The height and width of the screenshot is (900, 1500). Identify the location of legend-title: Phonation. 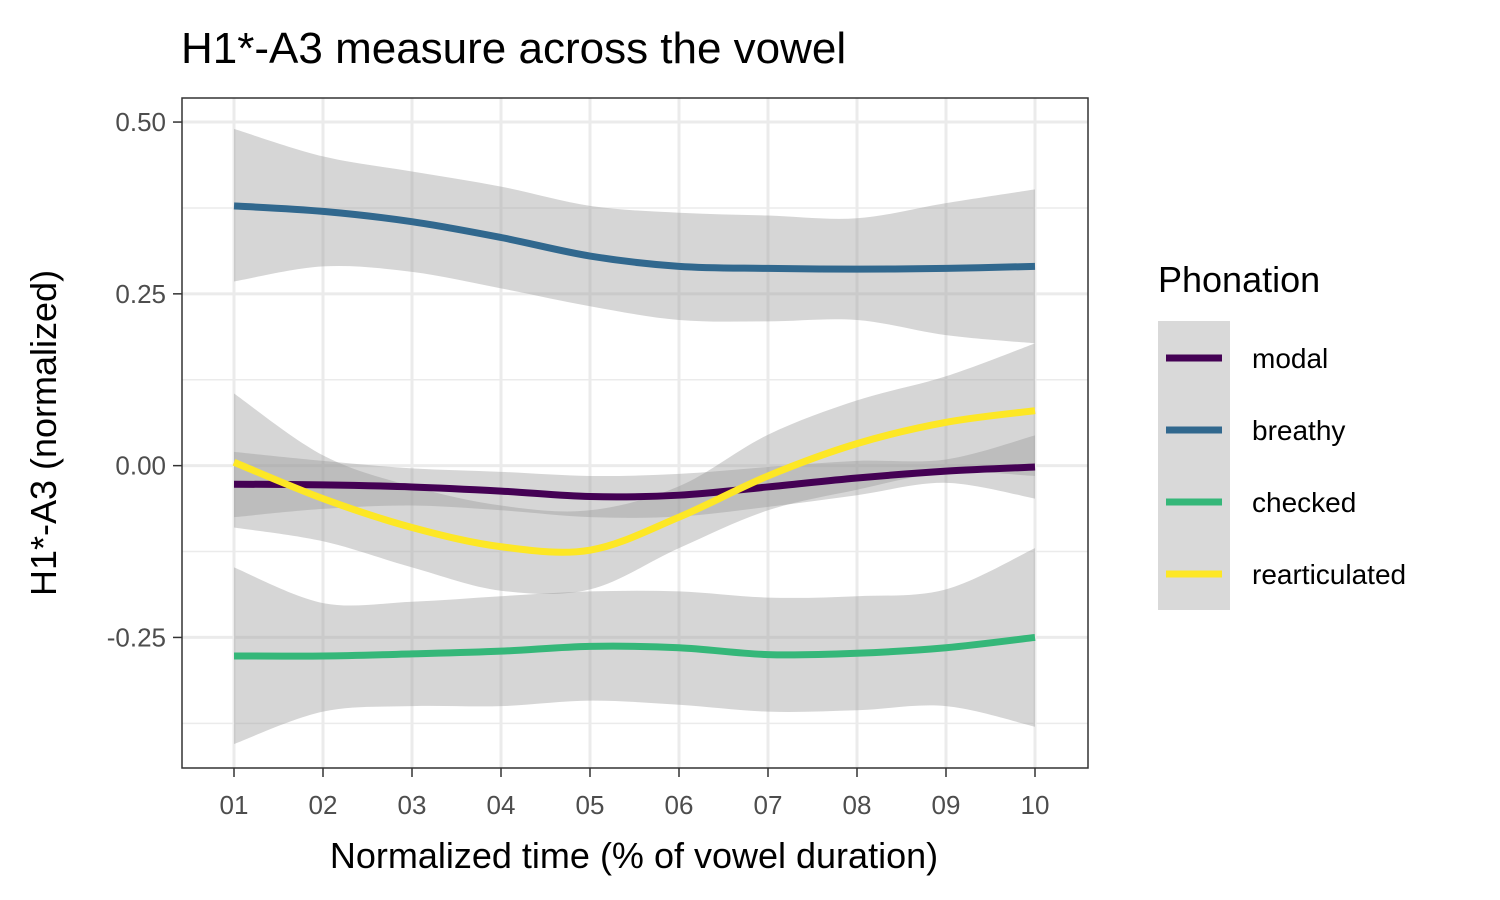
(1239, 279).